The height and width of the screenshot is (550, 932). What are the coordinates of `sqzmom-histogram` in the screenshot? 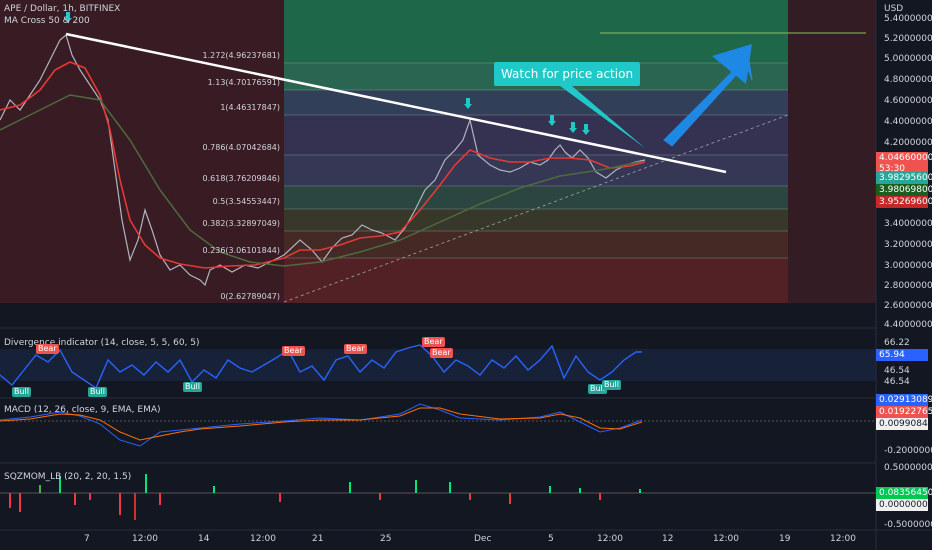 It's located at (325, 497).